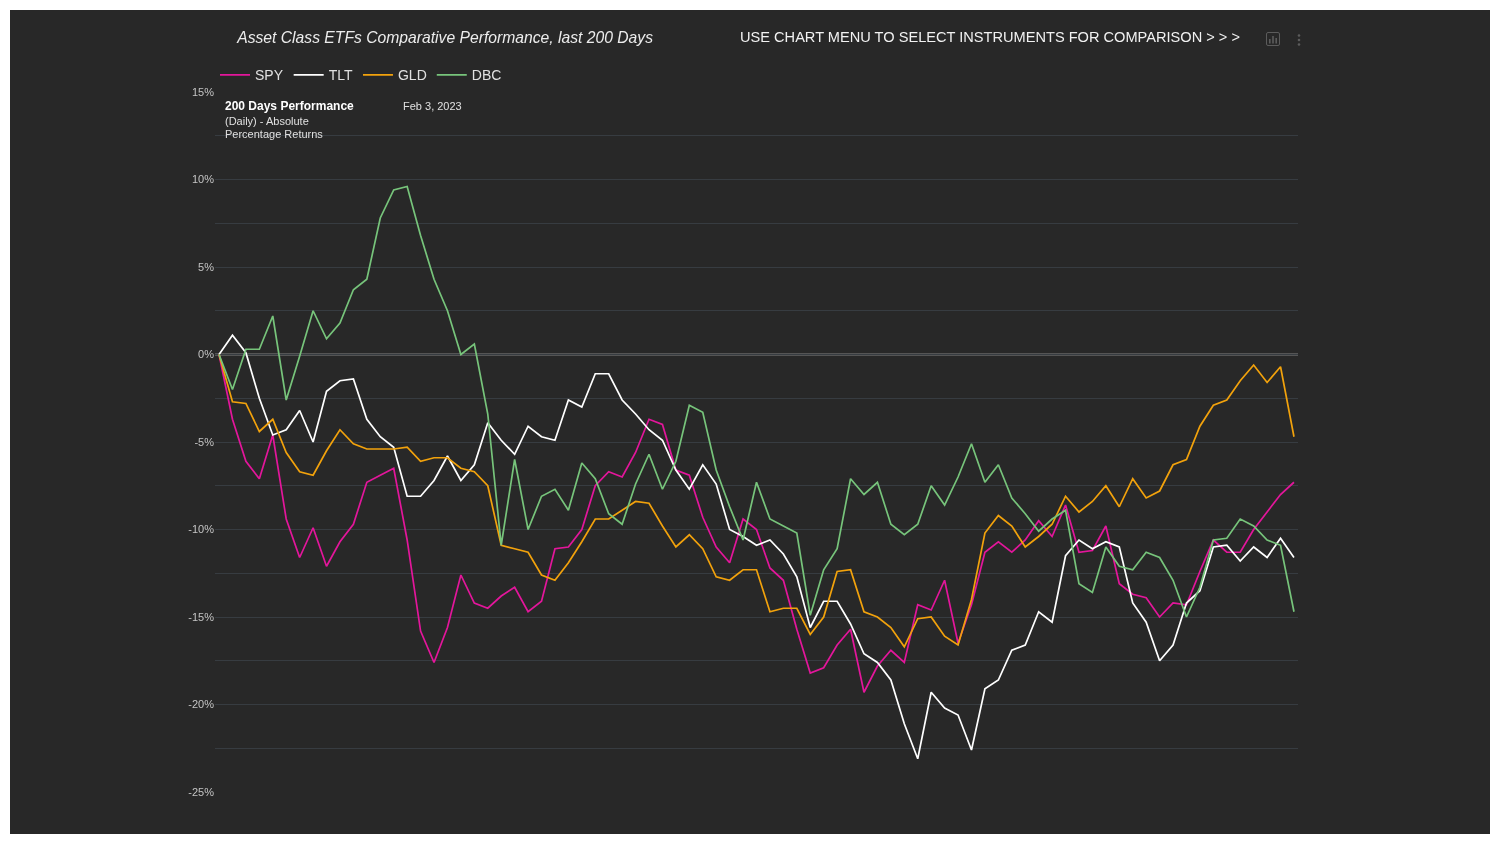 This screenshot has height=844, width=1500. Describe the element at coordinates (486, 75) in the screenshot. I see `legend-label: DBC` at that location.